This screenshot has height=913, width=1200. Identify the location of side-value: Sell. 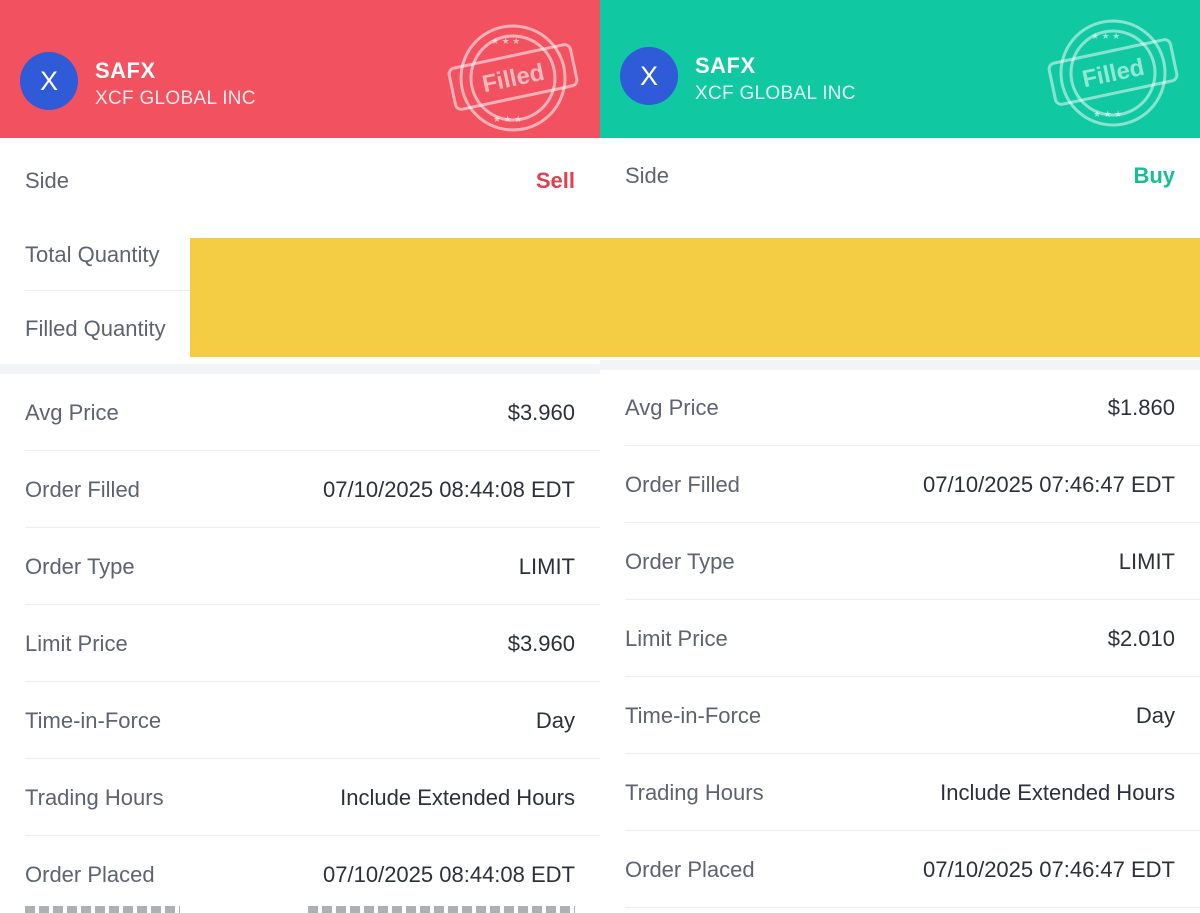
(555, 180).